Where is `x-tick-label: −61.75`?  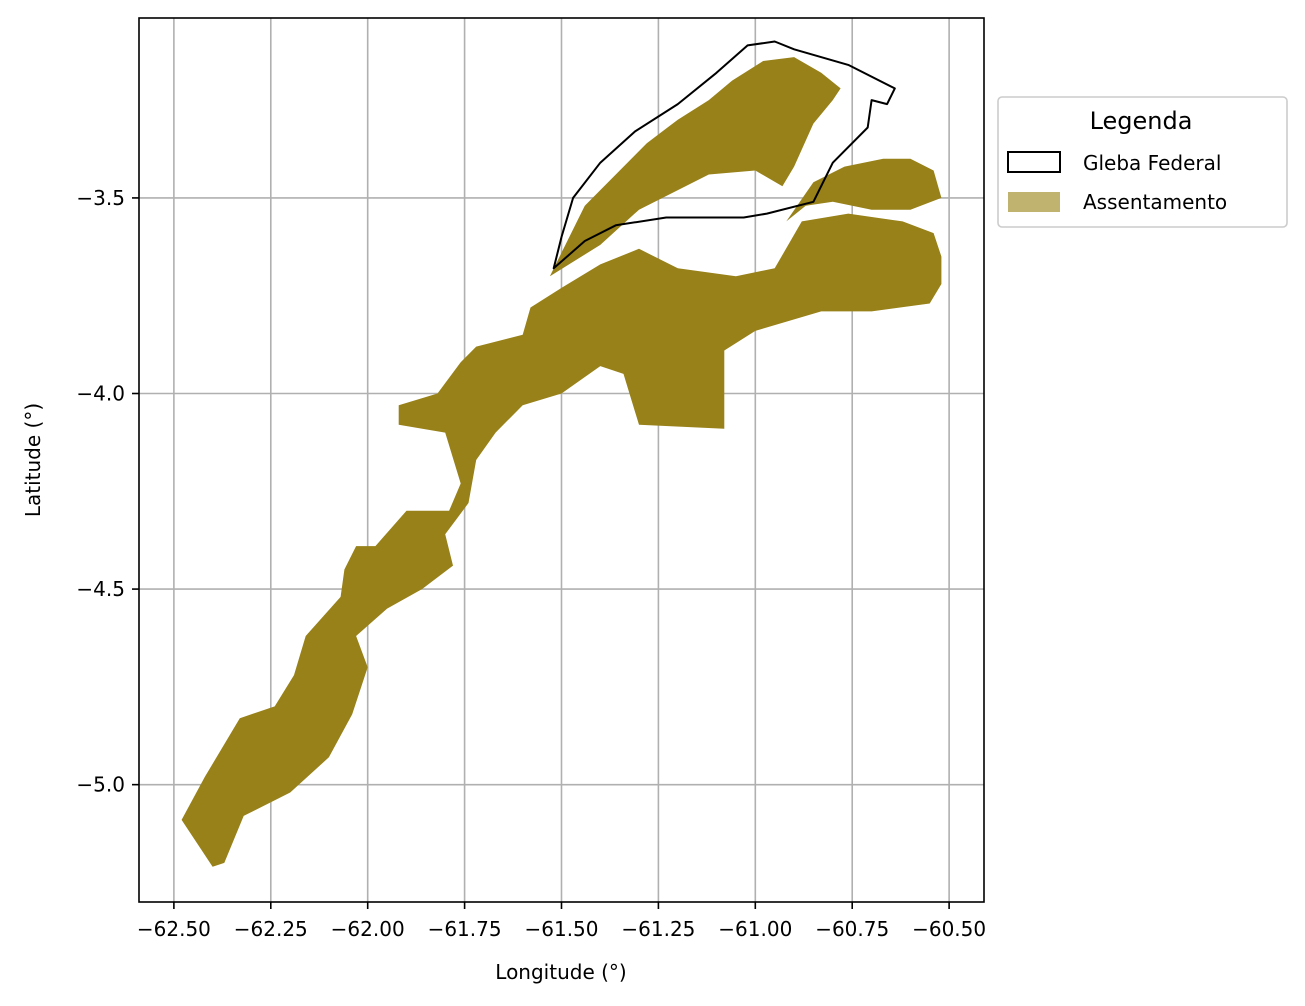 x-tick-label: −61.75 is located at coordinates (465, 929).